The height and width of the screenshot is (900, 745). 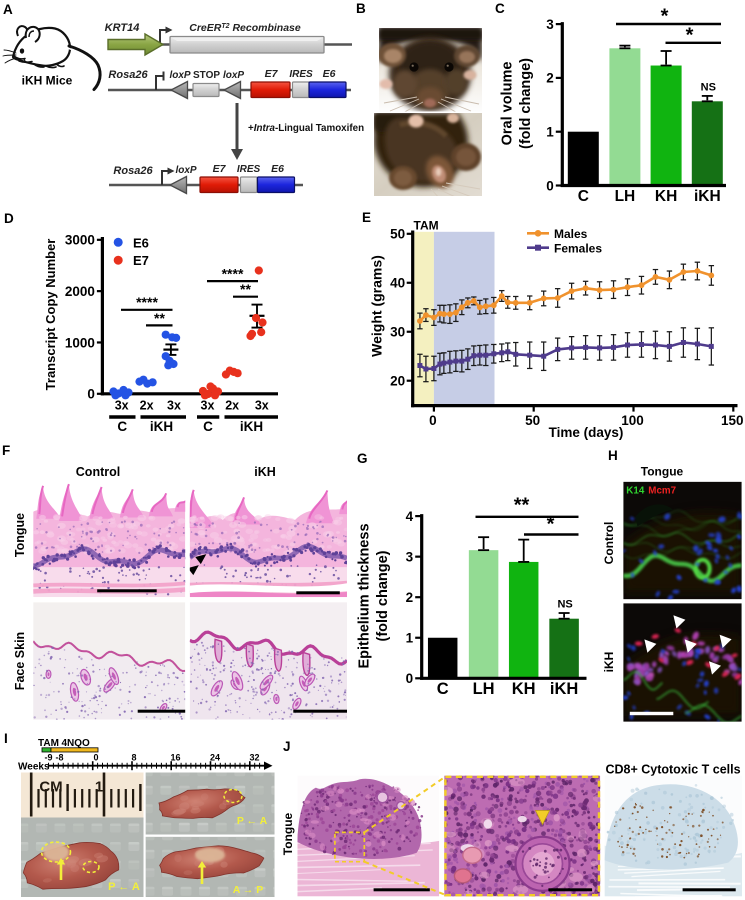 What do you see at coordinates (245, 28) in the screenshot?
I see `svg-text: CreERT2 Recombinase` at bounding box center [245, 28].